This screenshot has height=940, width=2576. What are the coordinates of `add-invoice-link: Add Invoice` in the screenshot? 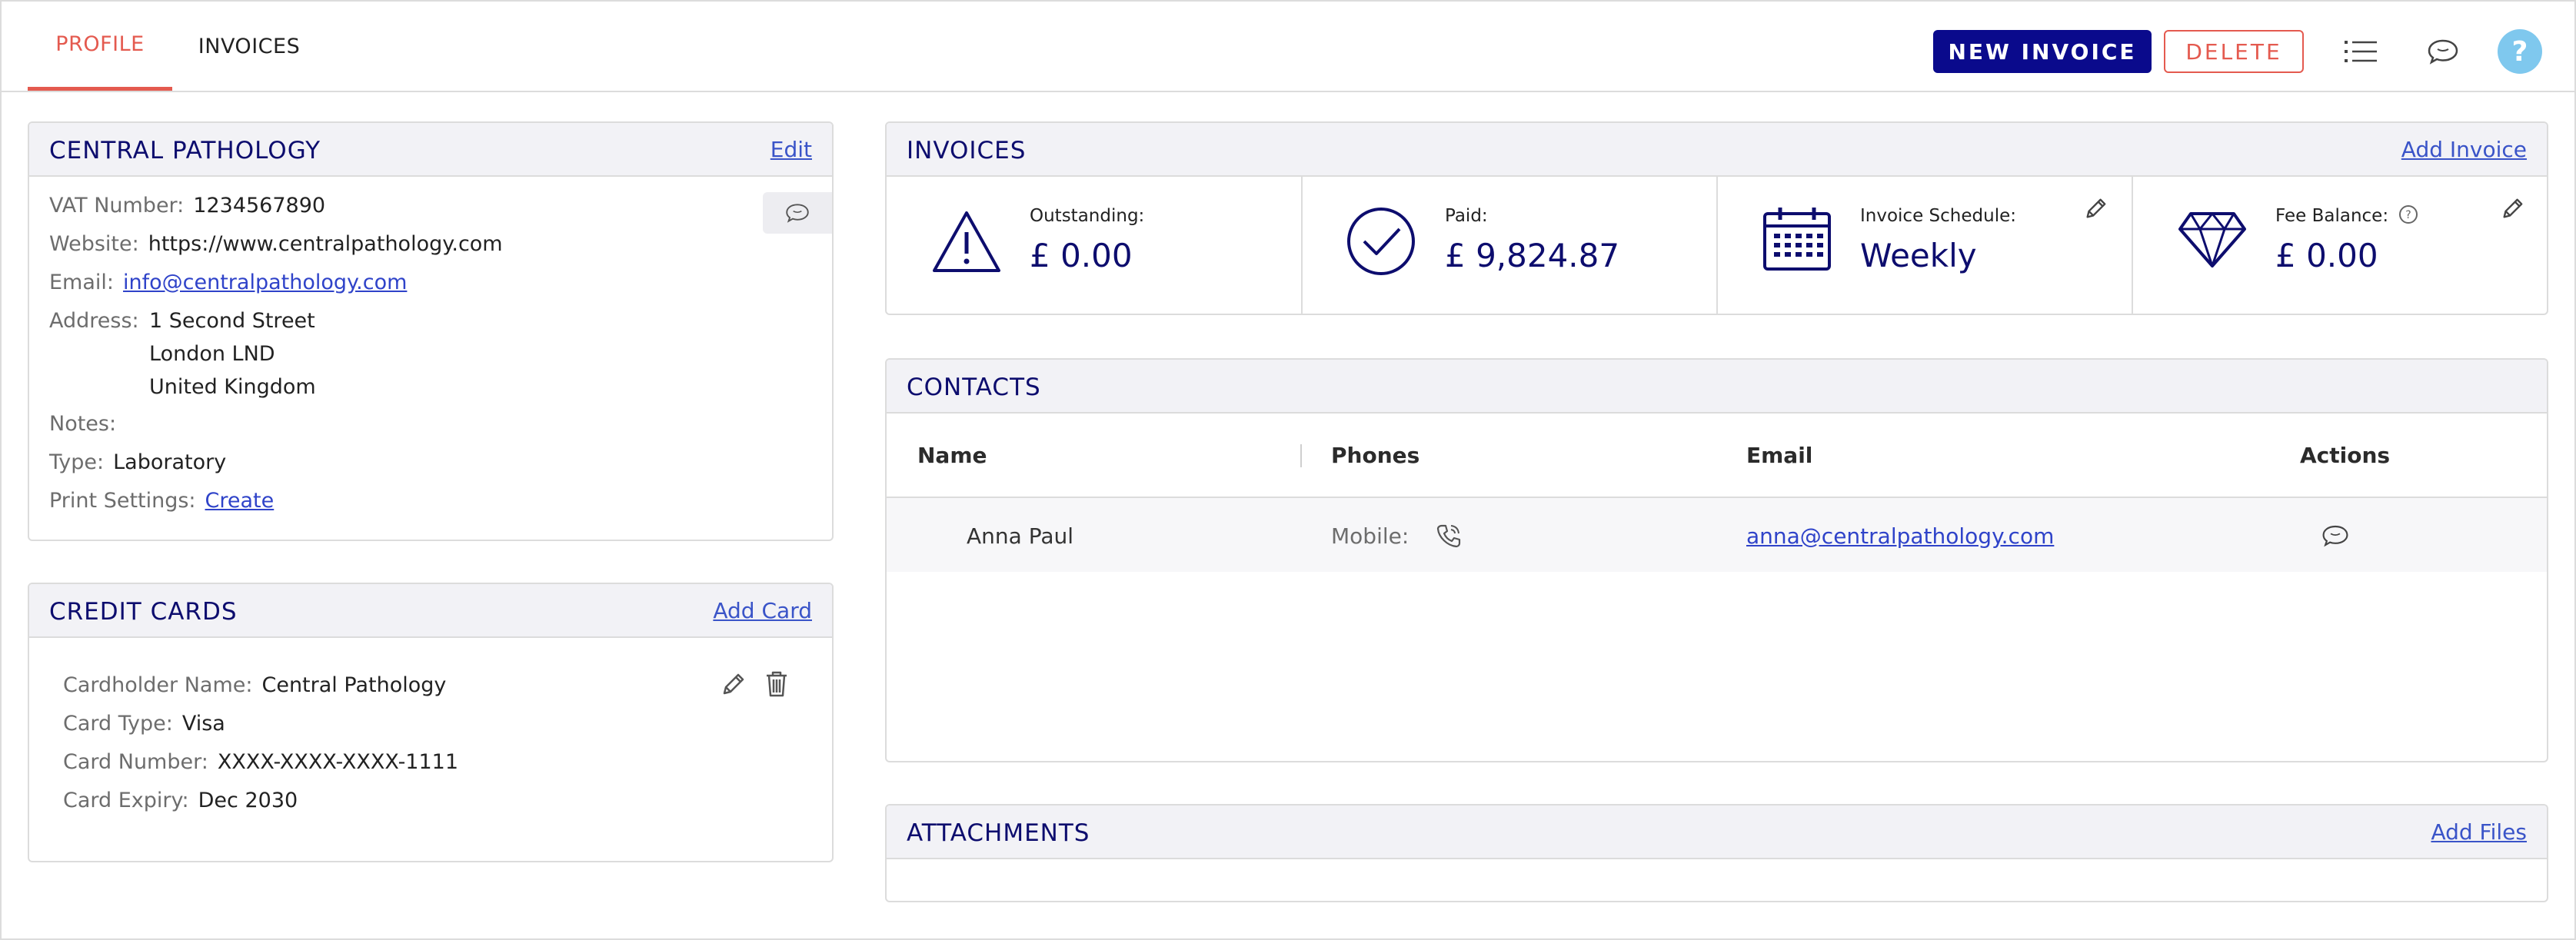 It's located at (2464, 149).